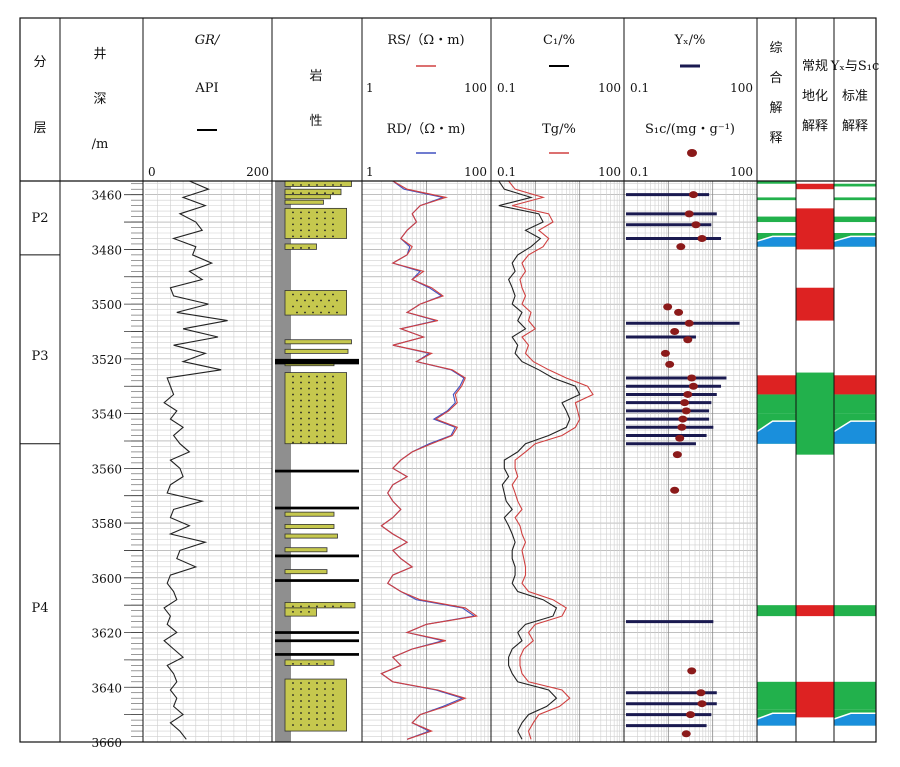  I want to click on composite-band, so click(776, 611).